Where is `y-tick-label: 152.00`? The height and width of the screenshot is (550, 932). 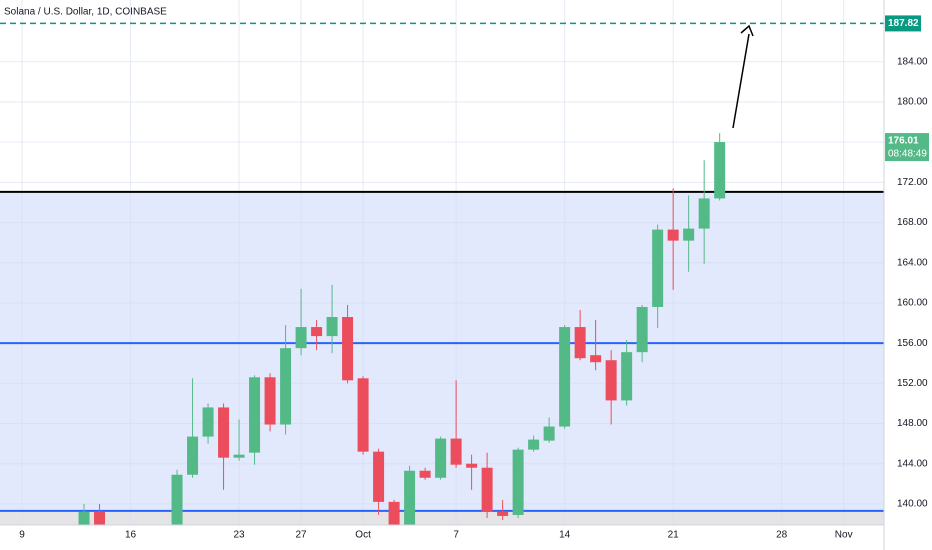 y-tick-label: 152.00 is located at coordinates (912, 383).